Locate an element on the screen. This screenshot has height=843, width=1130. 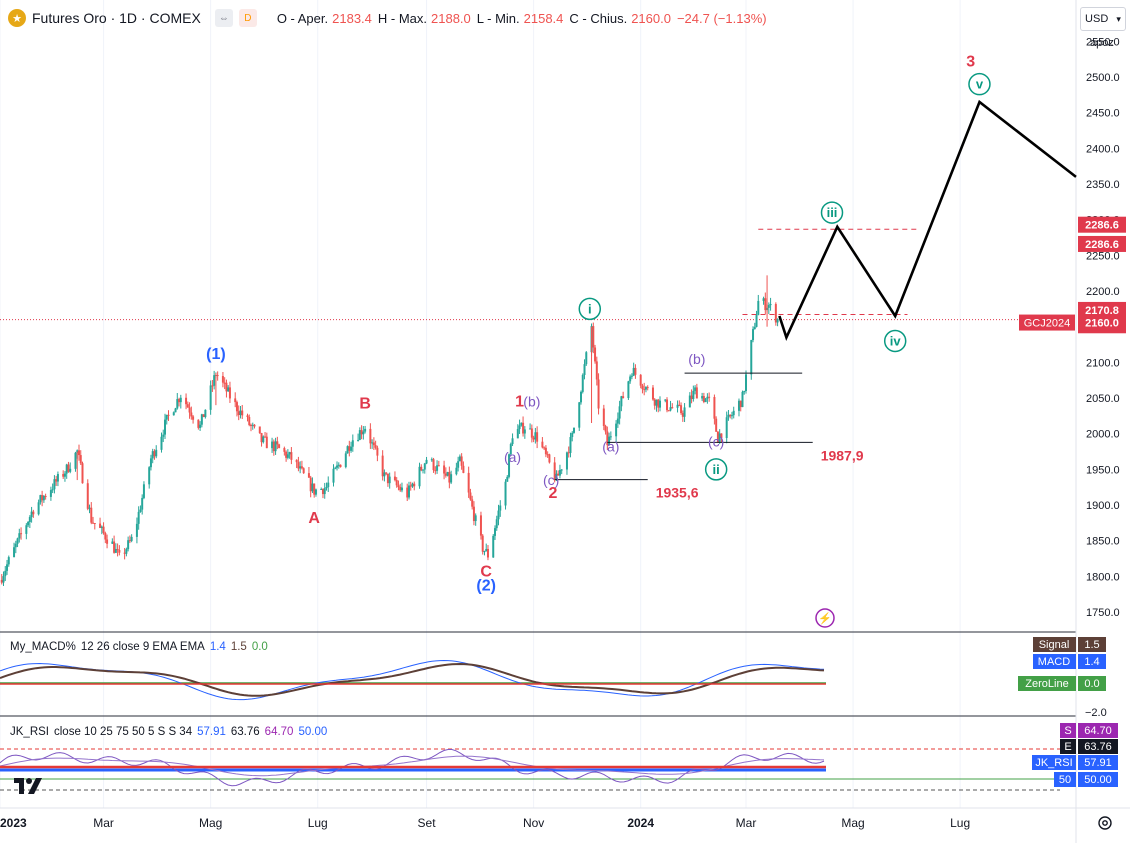
time-axis: 2023 Mar Mag Lug Set Nov 2024 Mar Mag Lug is located at coordinates (485, 823).